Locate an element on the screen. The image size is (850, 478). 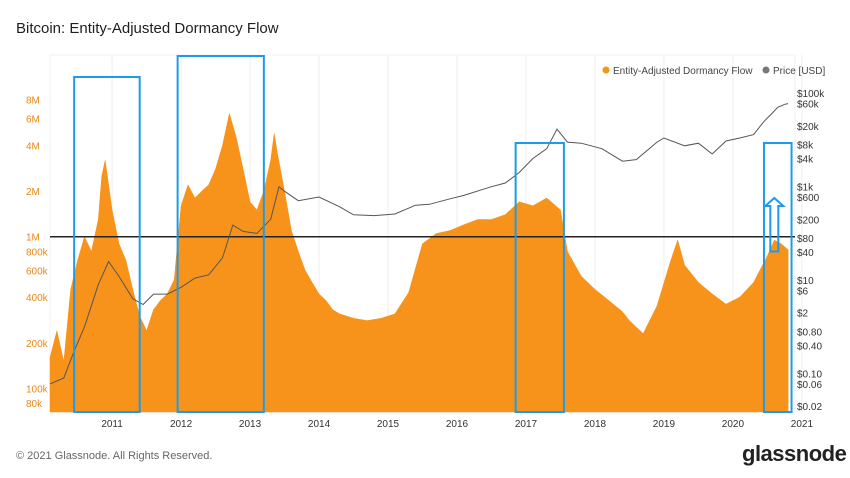
x-tick-label: 2013 is located at coordinates (250, 424).